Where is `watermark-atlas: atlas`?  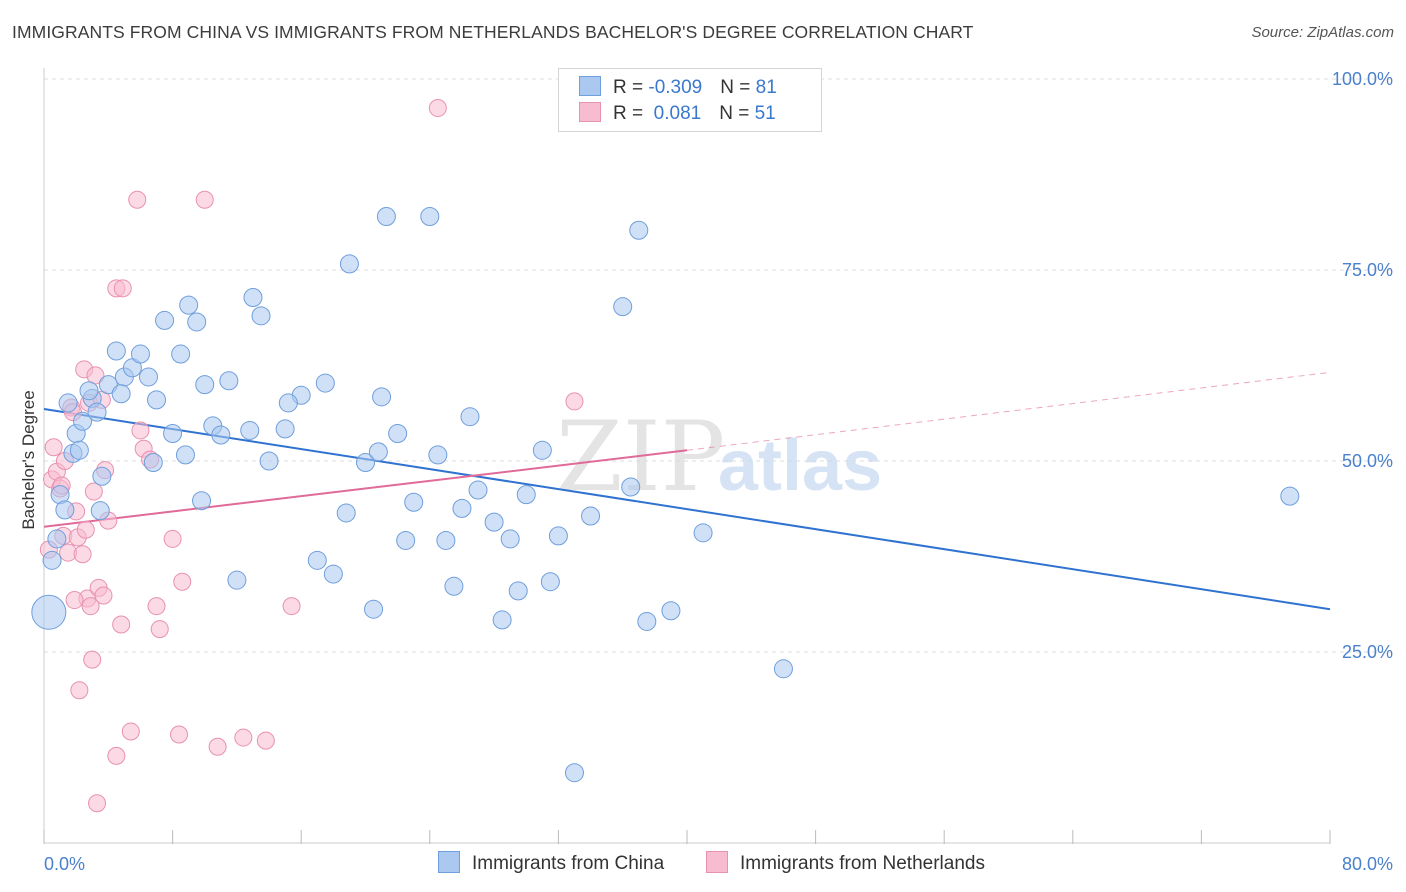
watermark-atlas: atlas is located at coordinates (800, 466).